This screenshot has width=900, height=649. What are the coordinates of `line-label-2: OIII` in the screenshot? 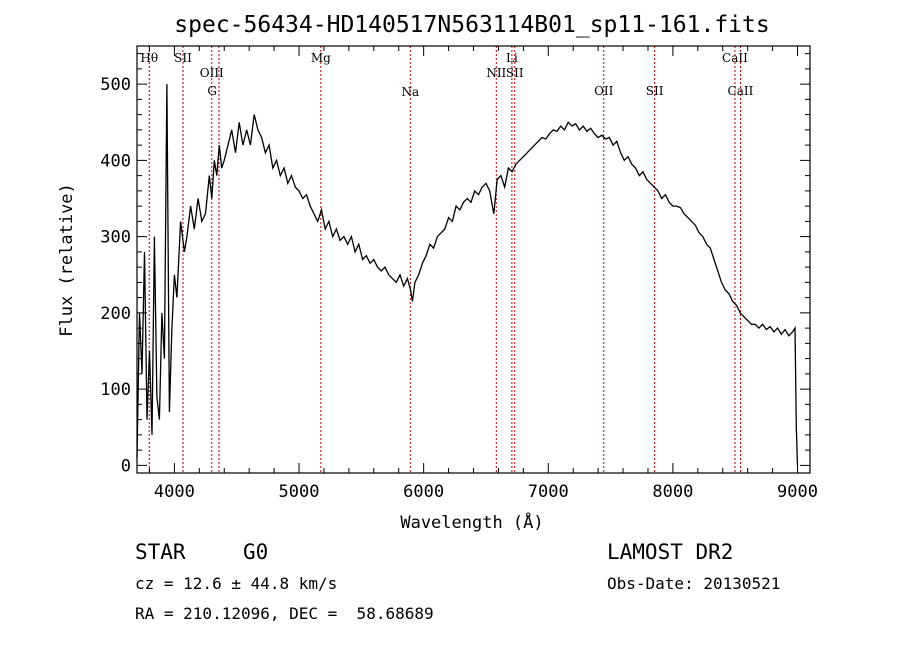 It's located at (212, 73).